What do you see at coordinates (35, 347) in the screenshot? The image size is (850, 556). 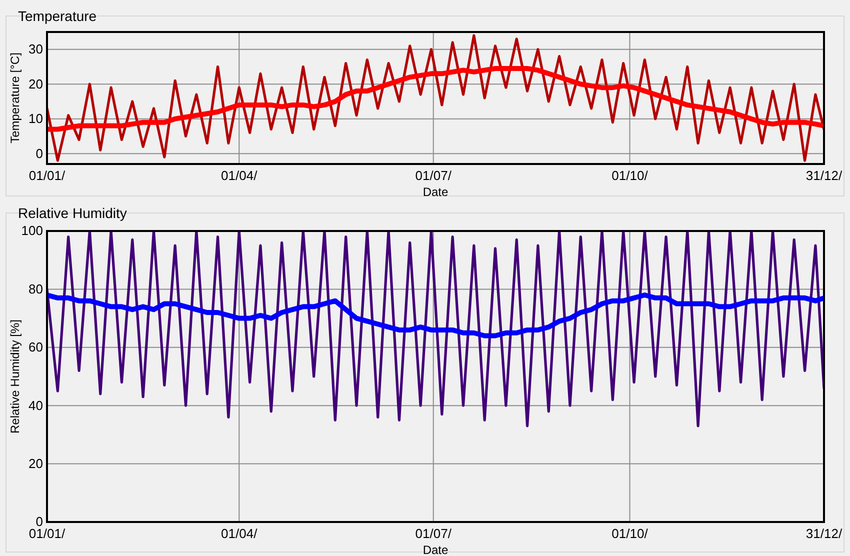 I see `y-tick-label: 60` at bounding box center [35, 347].